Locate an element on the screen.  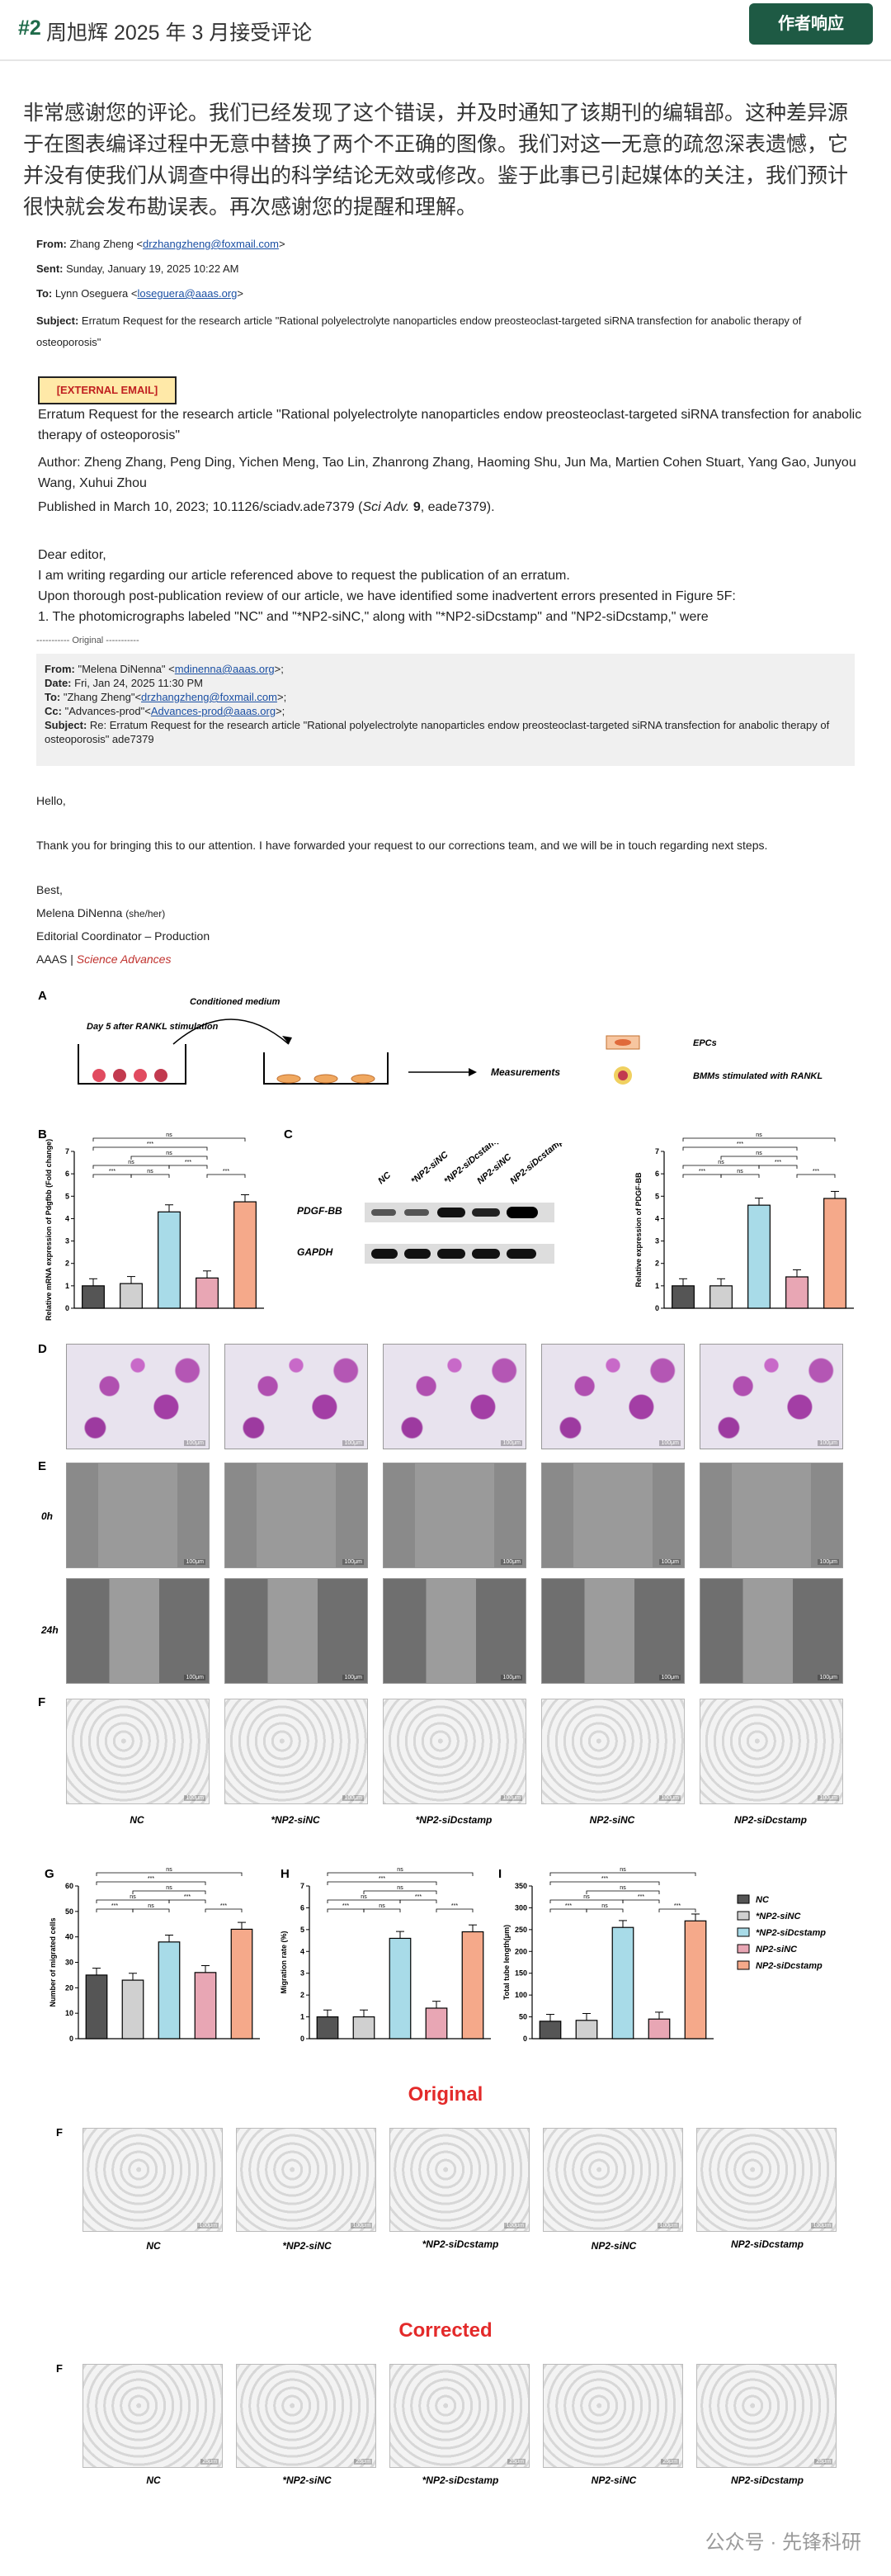
schematic-day-label: Day 5 after RANKL stimulation is located at coordinates (153, 1027).